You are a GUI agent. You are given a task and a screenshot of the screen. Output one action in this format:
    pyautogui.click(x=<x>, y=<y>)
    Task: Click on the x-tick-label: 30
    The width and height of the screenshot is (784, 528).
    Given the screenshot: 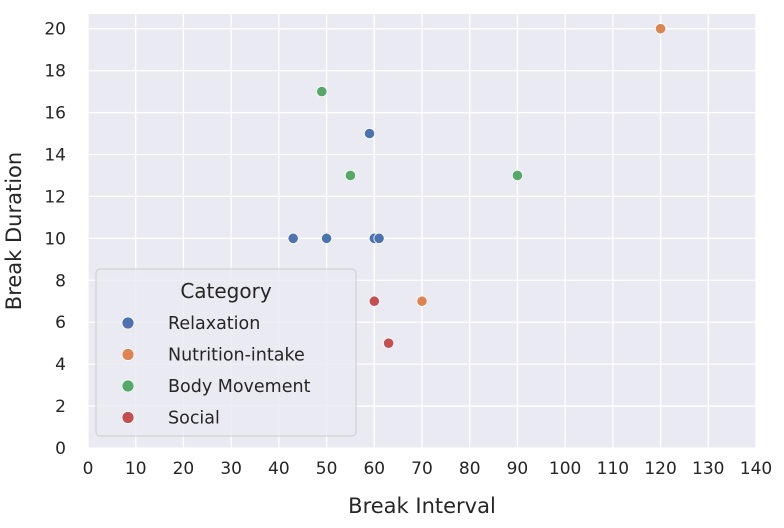 What is the action you would take?
    pyautogui.click(x=231, y=469)
    